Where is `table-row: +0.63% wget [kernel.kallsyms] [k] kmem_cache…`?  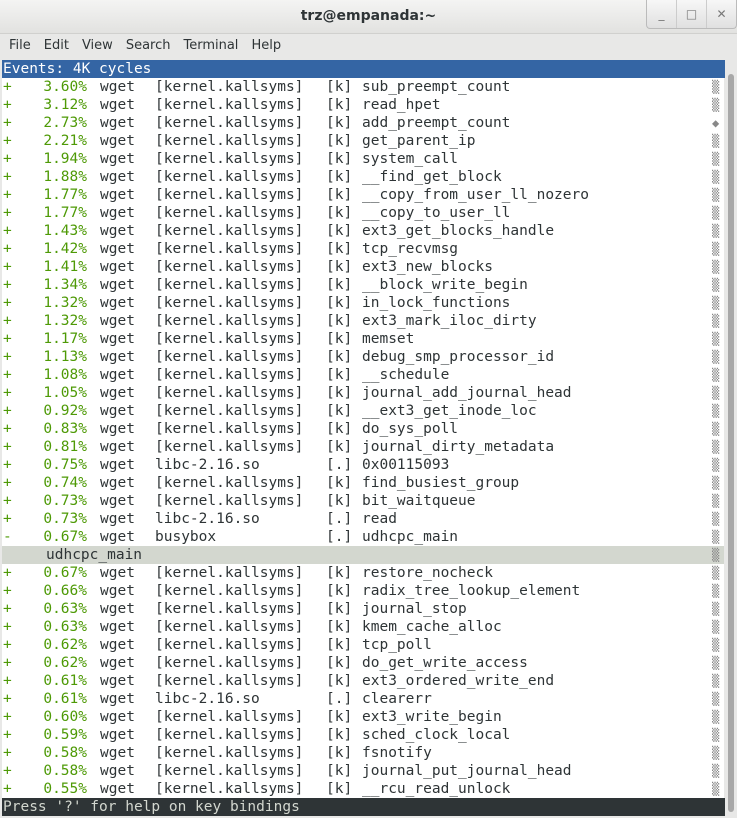 table-row: +0.63% wget [kernel.kallsyms] [k] kmem_cache… is located at coordinates (363, 627).